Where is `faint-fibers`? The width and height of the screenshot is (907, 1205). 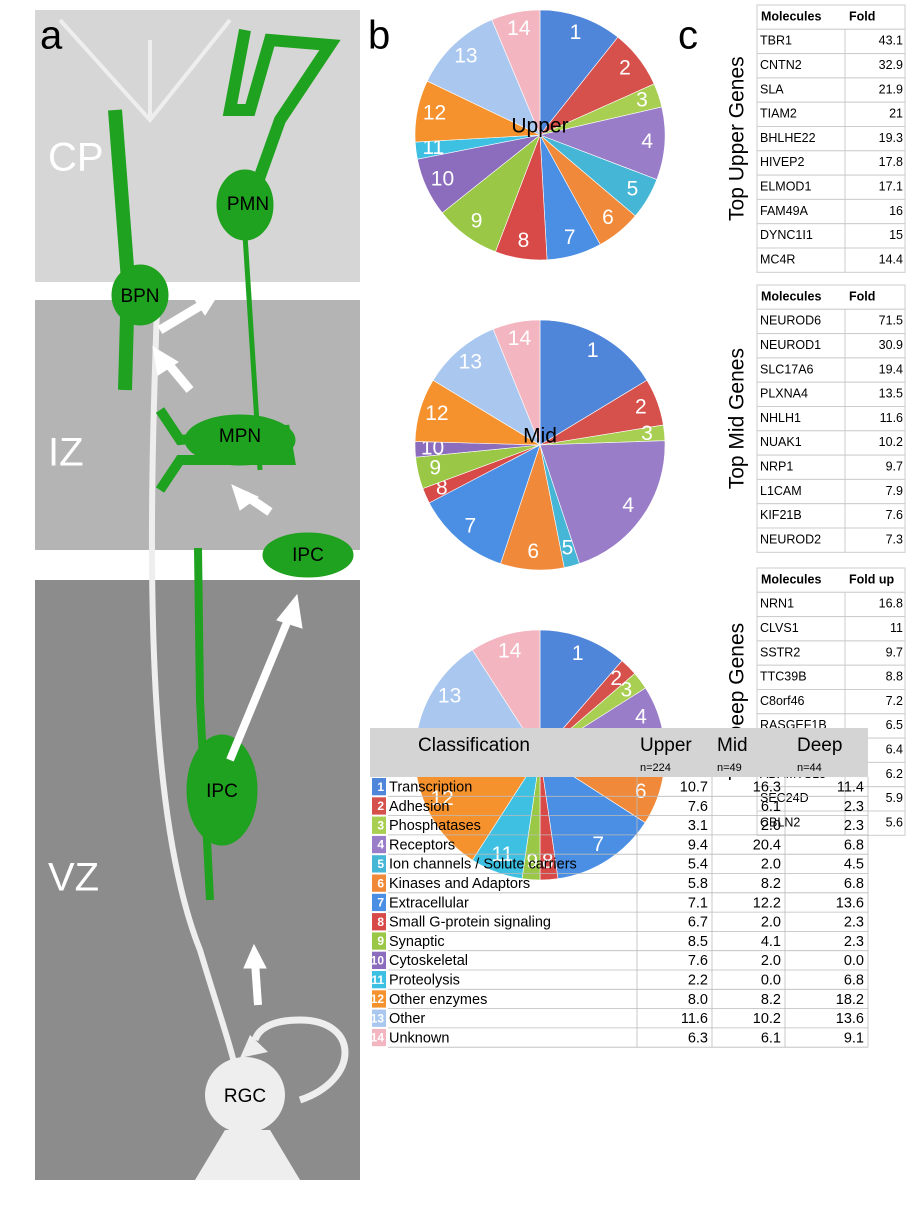
faint-fibers is located at coordinates (145, 71).